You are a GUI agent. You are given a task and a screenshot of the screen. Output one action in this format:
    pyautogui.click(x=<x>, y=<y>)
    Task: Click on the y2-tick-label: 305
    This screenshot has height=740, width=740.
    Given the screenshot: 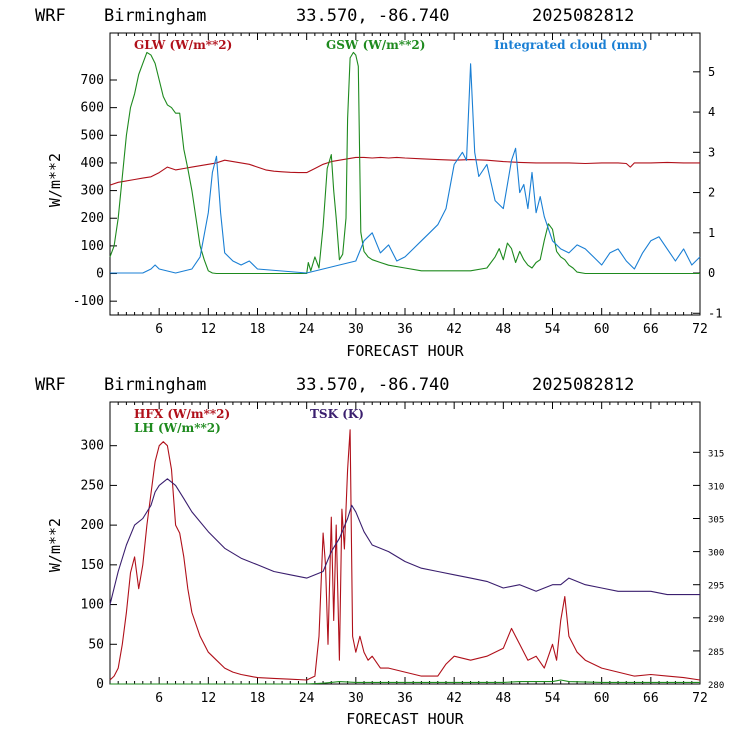 What is the action you would take?
    pyautogui.click(x=716, y=521)
    